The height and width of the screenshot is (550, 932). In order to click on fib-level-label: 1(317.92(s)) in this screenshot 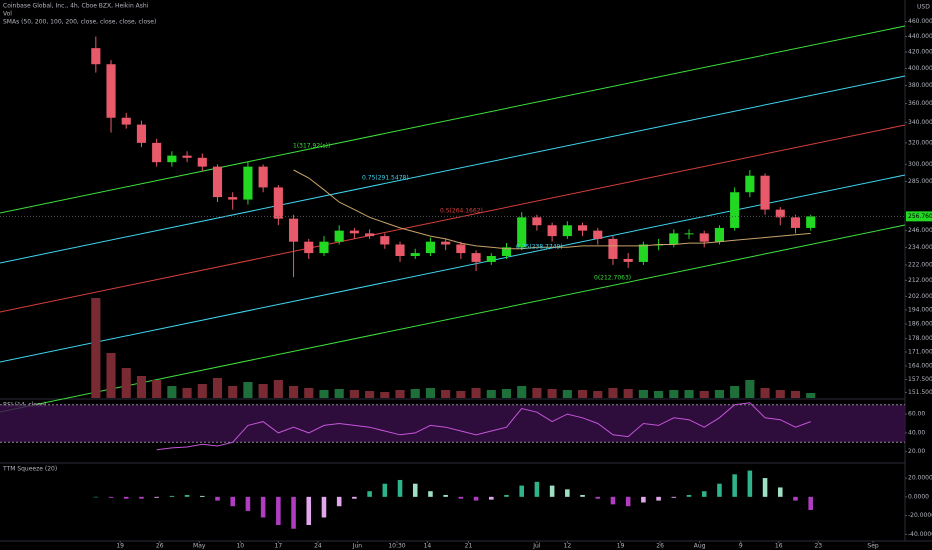, I will do `click(311, 146)`.